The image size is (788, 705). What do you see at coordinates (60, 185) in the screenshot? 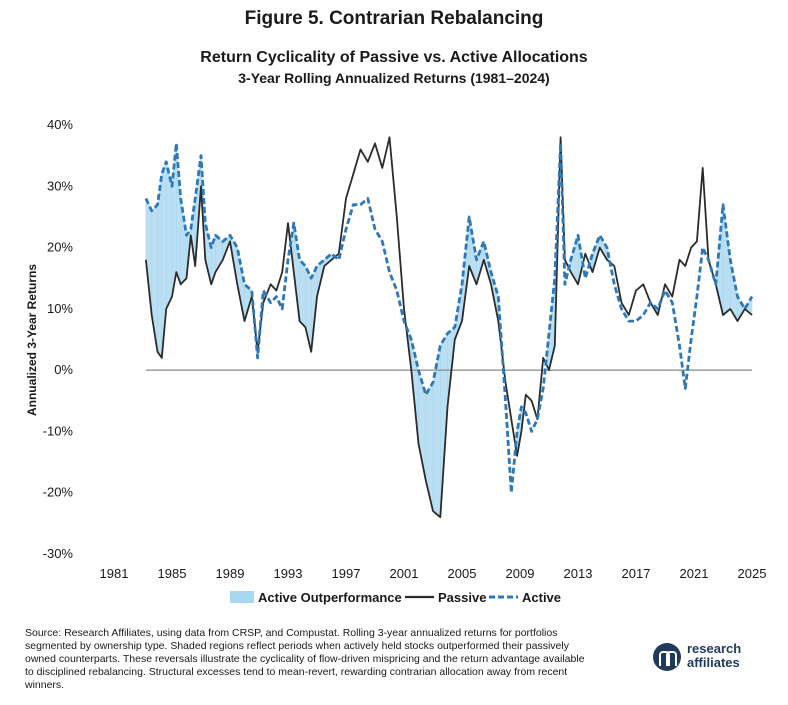
I see `y-tick-label: 30%` at bounding box center [60, 185].